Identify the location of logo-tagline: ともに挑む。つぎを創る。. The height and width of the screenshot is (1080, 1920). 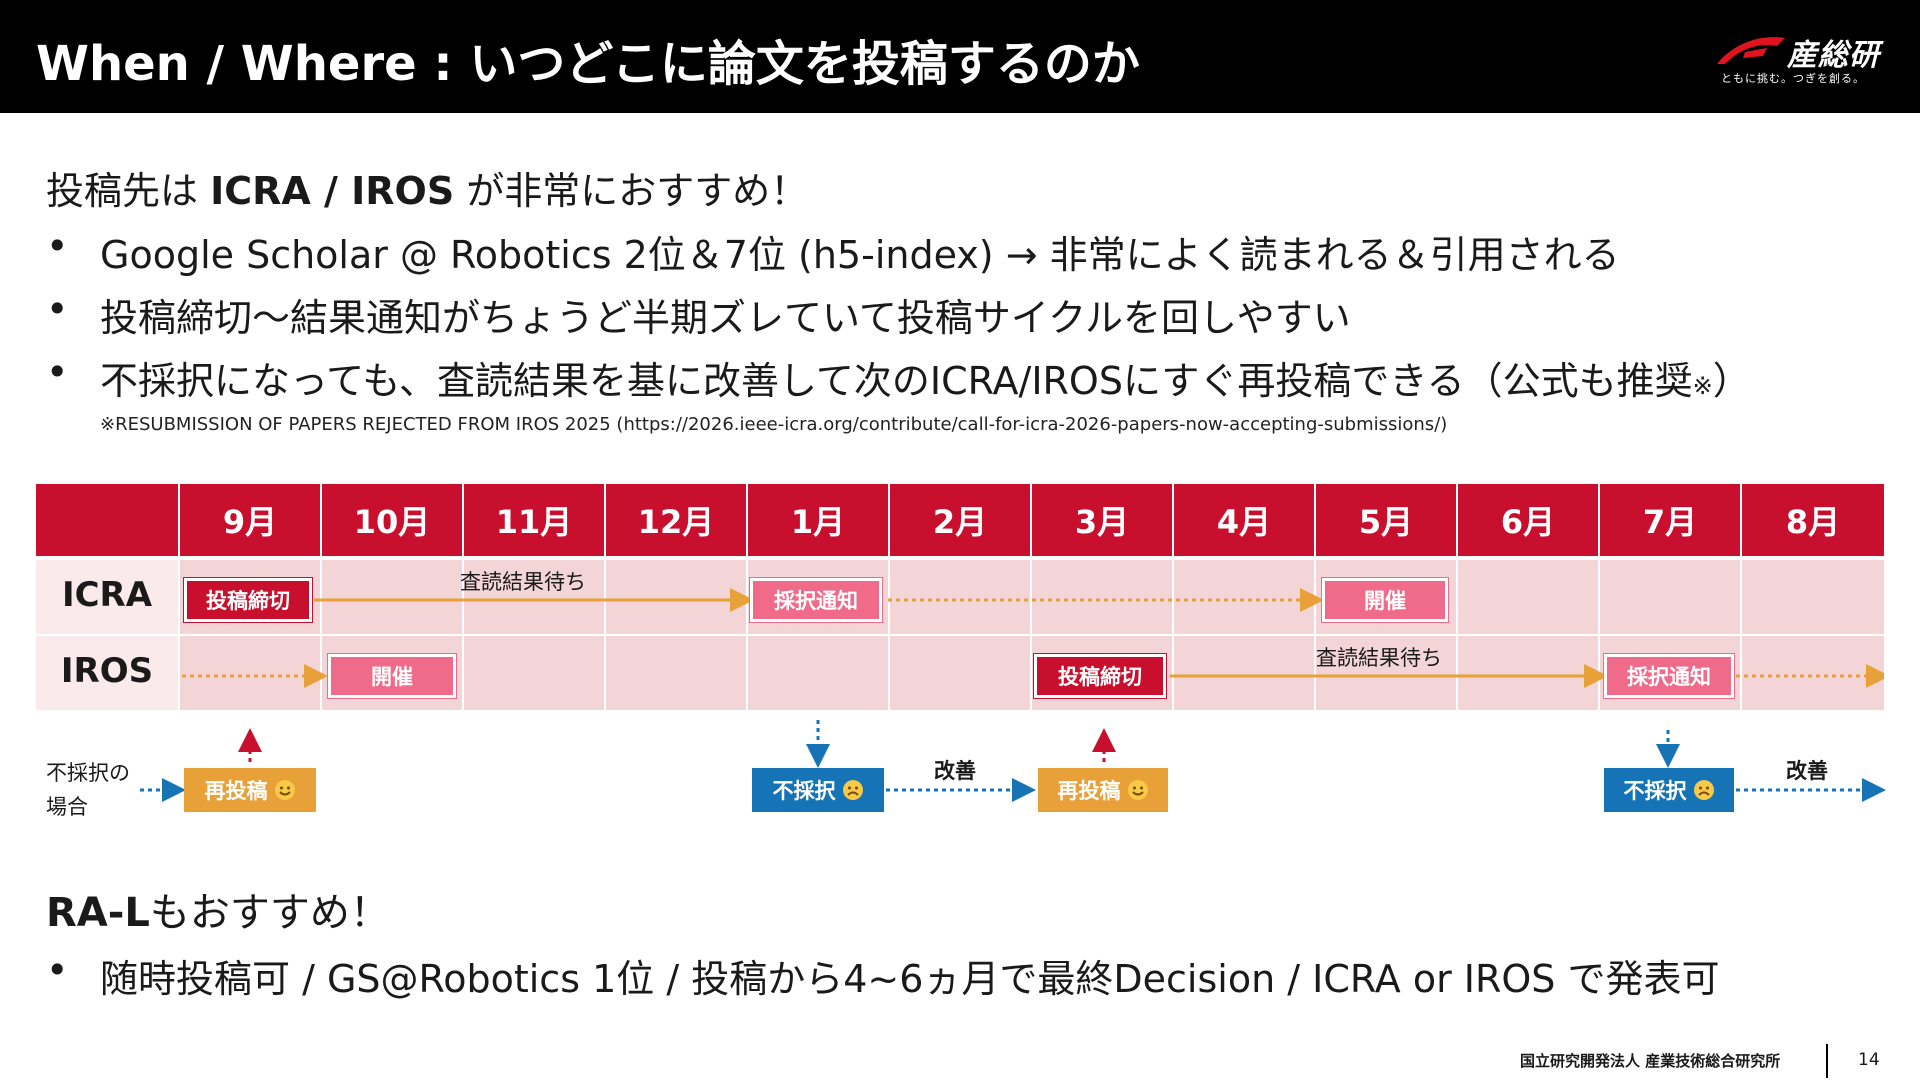
(1793, 78).